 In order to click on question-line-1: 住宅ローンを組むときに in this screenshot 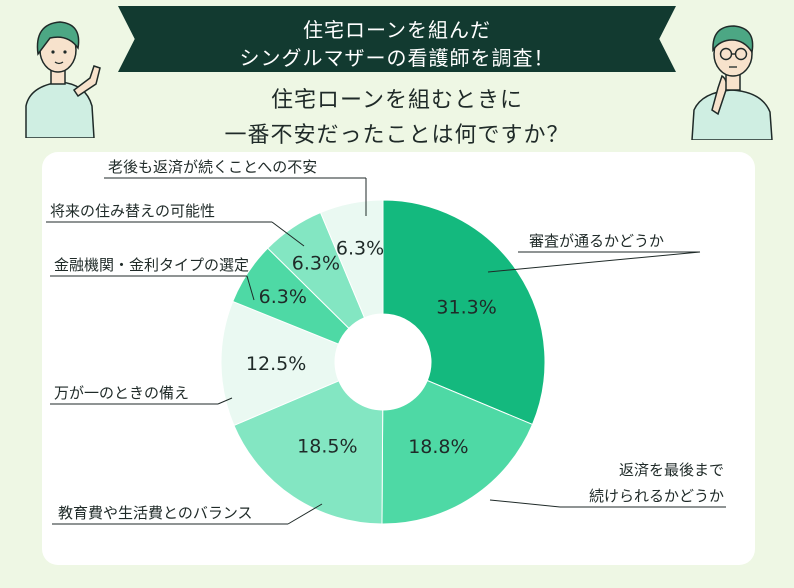, I will do `click(397, 100)`.